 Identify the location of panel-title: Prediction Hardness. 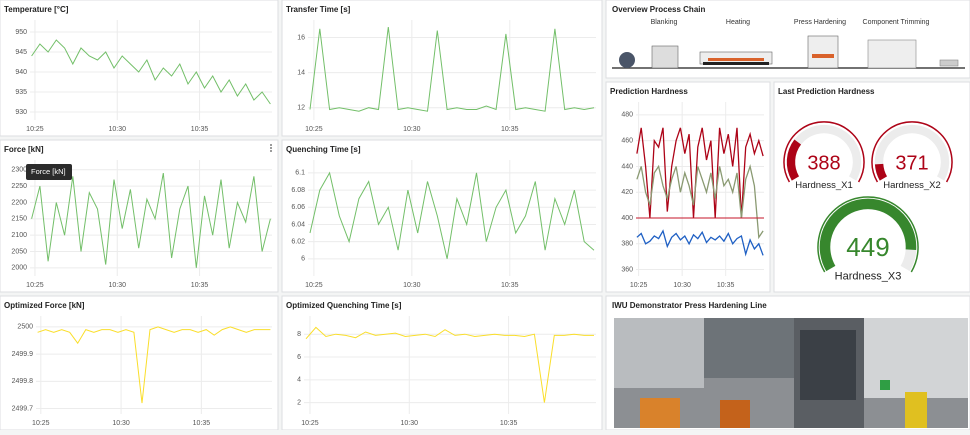
(649, 91).